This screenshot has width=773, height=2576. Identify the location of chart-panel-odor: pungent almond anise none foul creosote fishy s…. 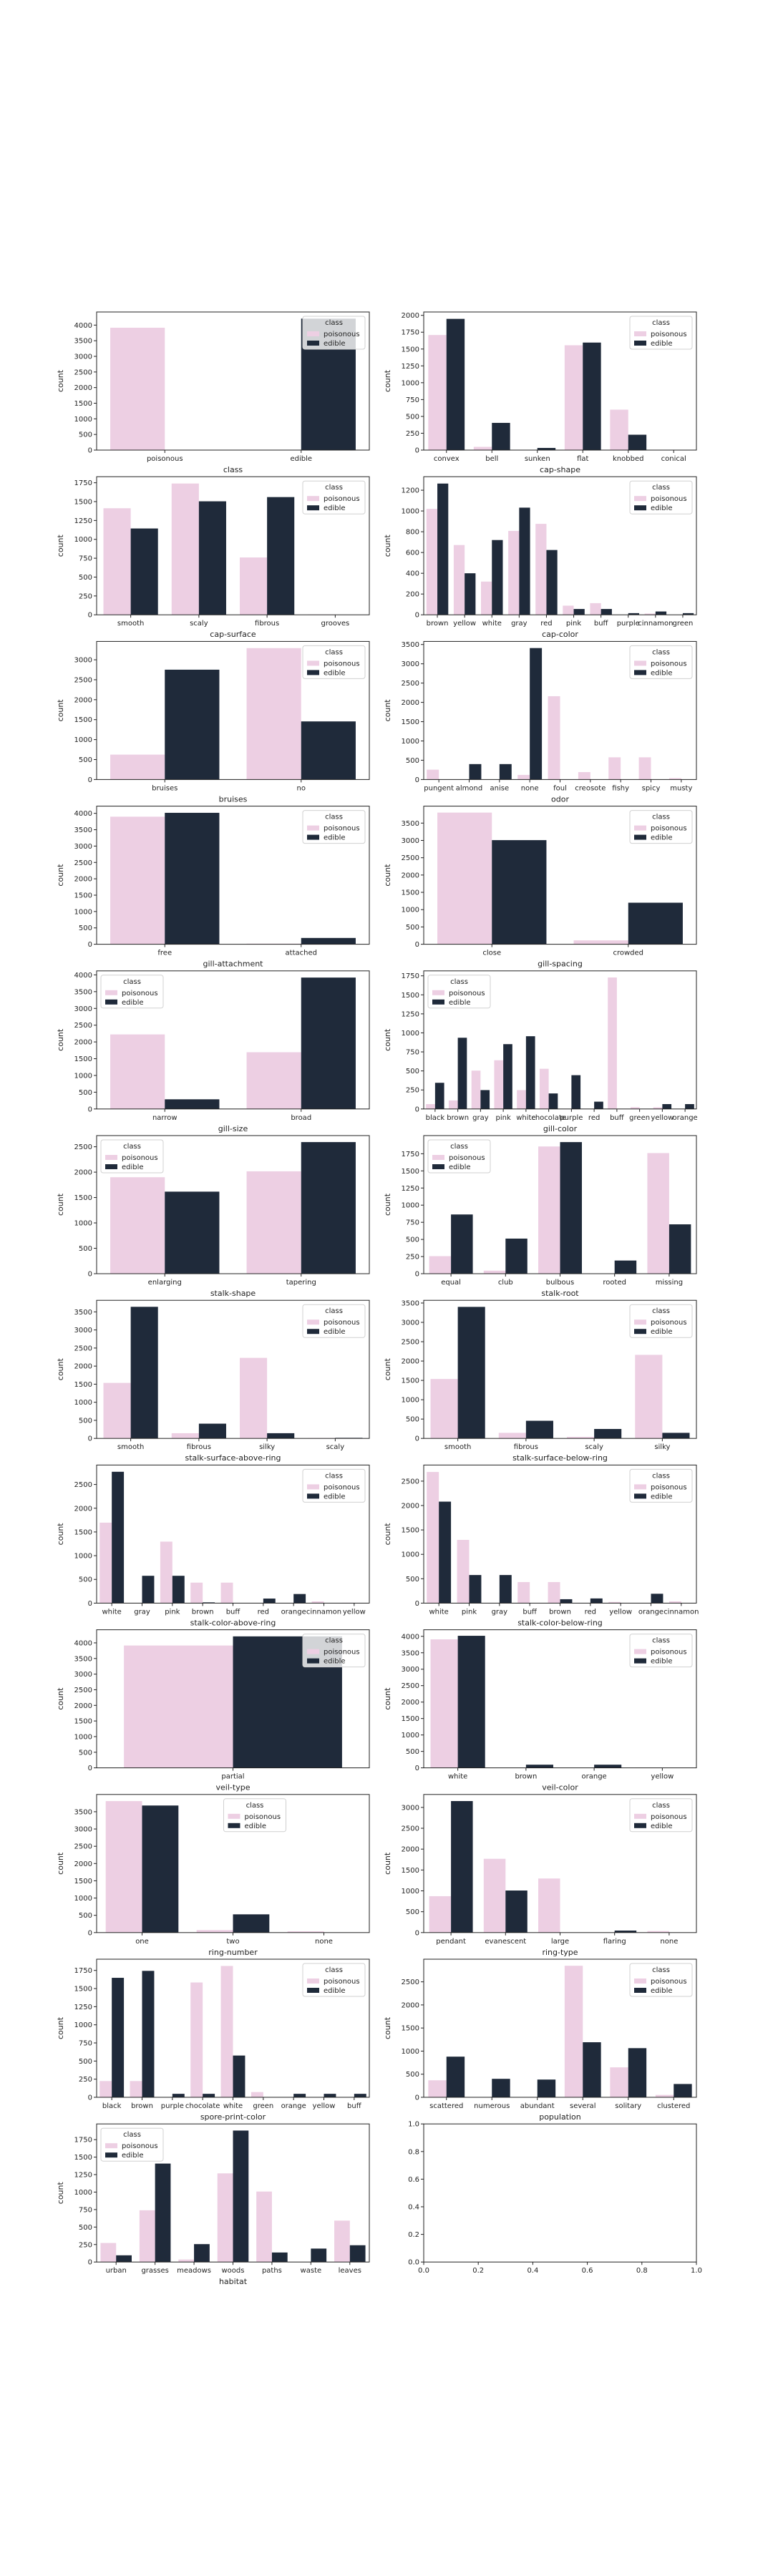
(540, 722).